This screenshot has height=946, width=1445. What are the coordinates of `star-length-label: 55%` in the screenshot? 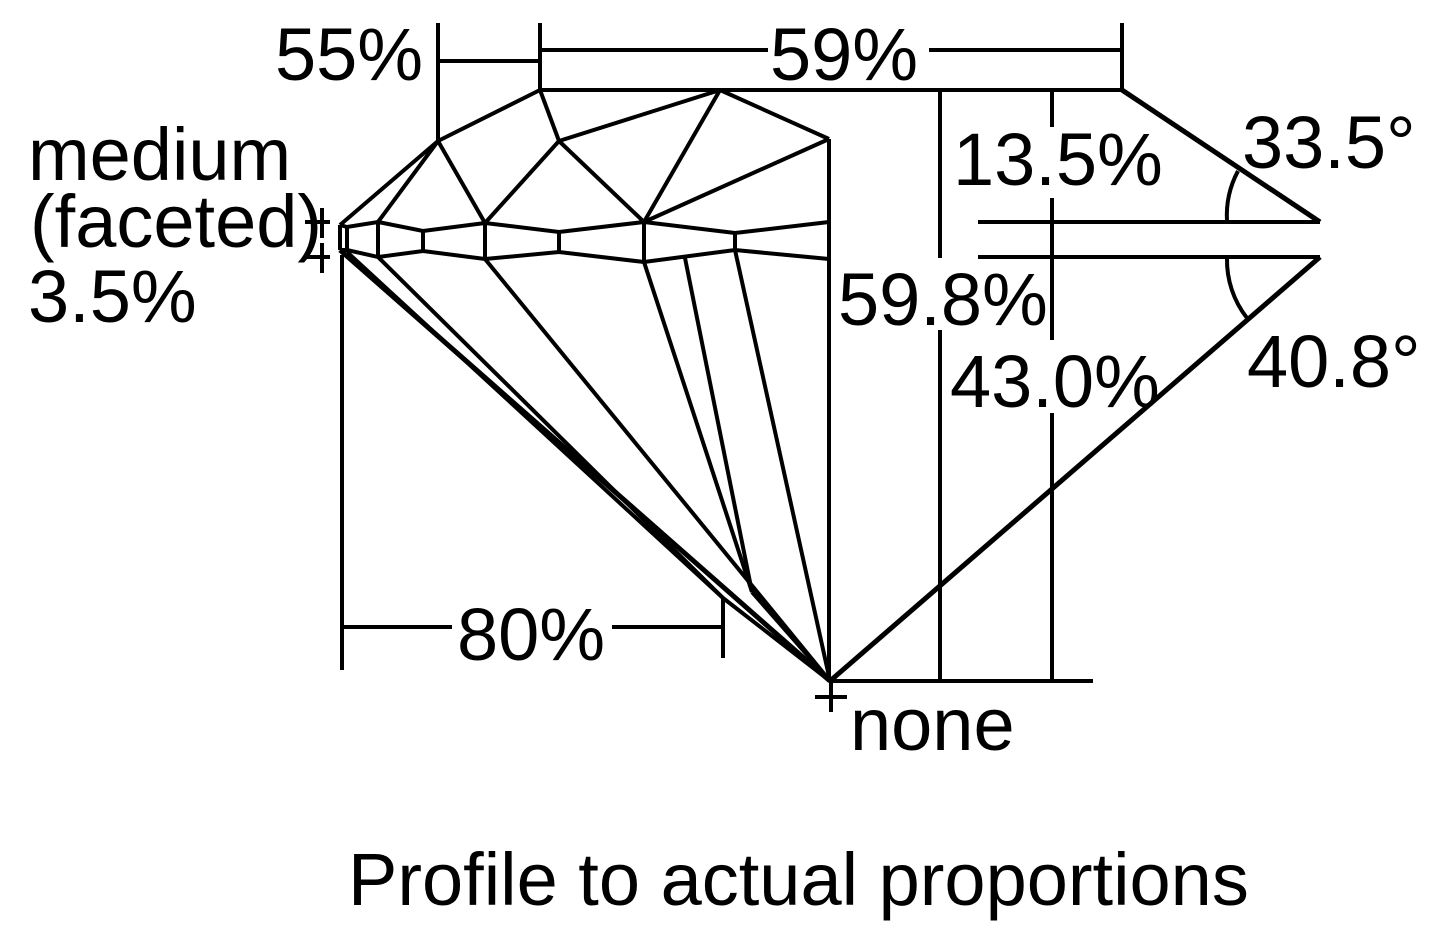 It's located at (349, 54).